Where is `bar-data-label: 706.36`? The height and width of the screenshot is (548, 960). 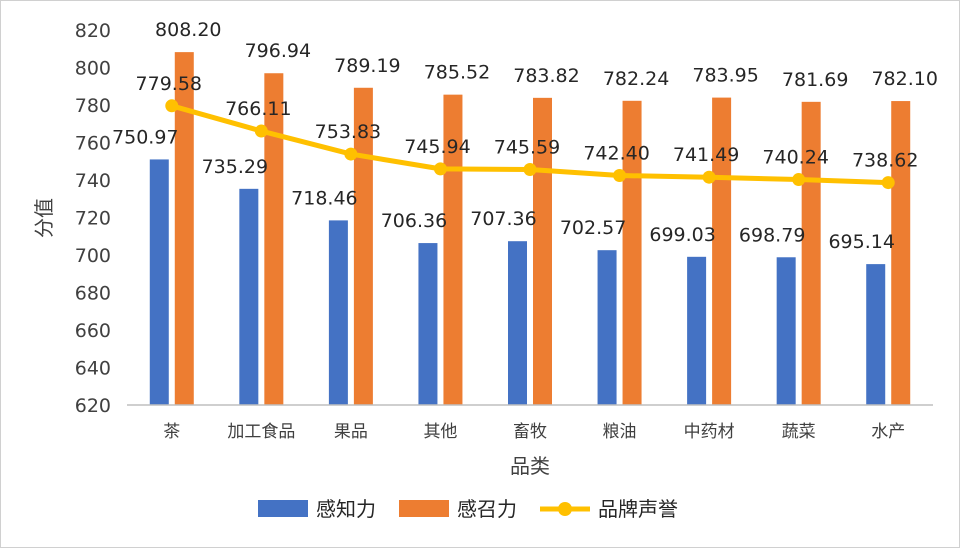 bar-data-label: 706.36 is located at coordinates (414, 221).